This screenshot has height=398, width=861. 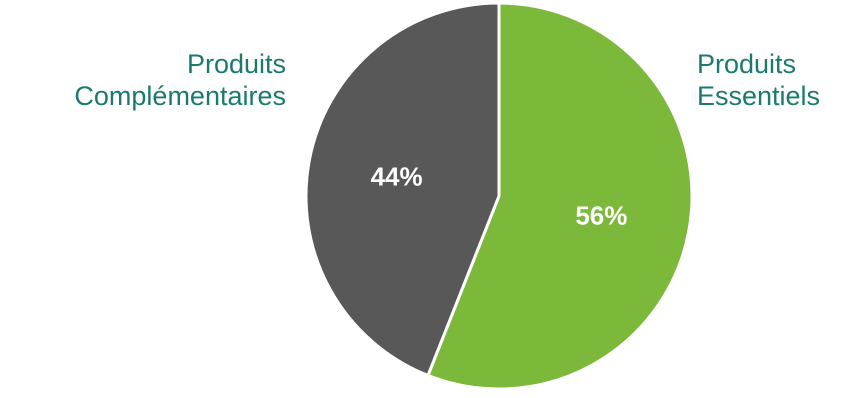 I want to click on category-label-produits-essentiels: Produits Essentiels, so click(x=758, y=80).